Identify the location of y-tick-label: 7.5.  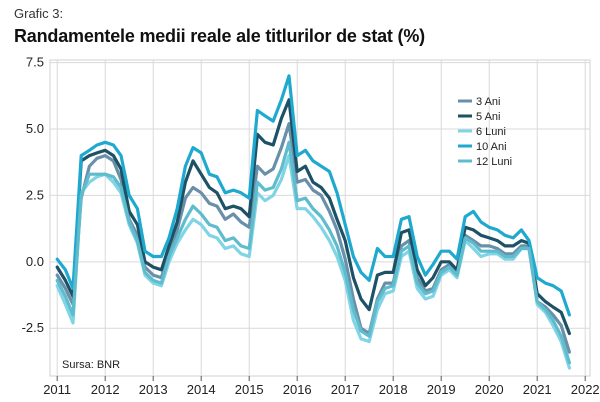
(35, 62).